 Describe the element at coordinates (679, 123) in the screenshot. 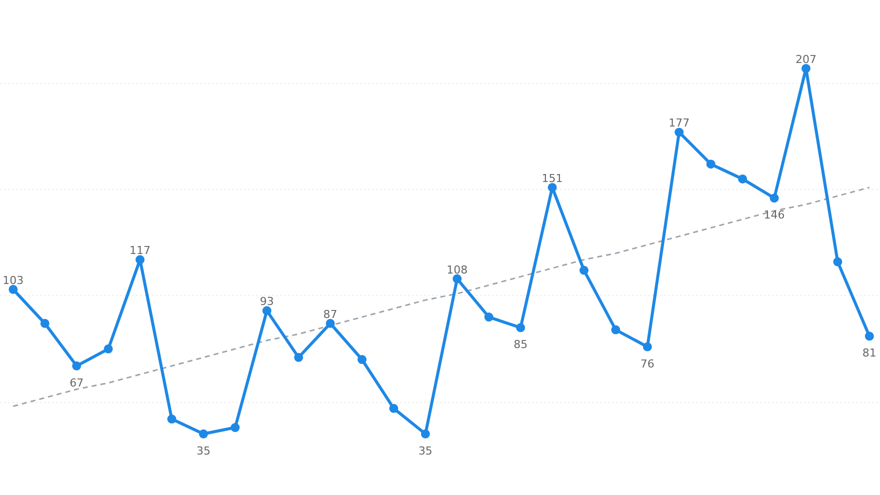

I see `data-label: 177` at that location.